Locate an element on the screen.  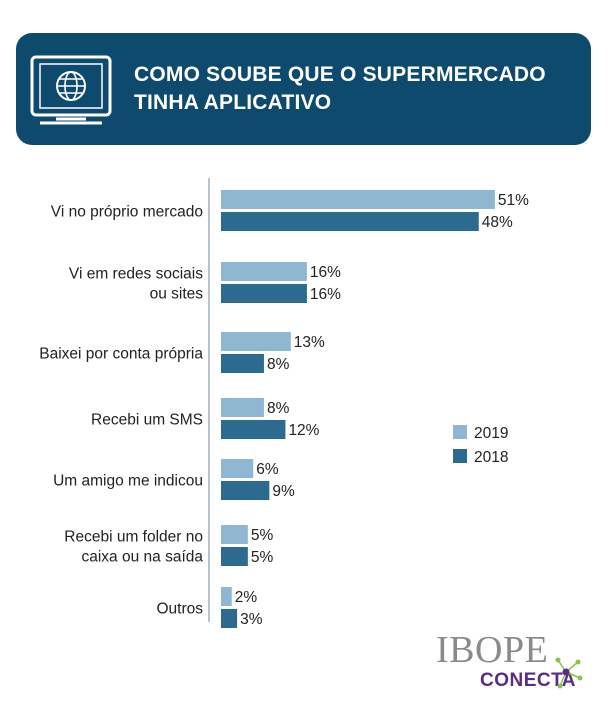
category-label: caixa ou na saída is located at coordinates (142, 557).